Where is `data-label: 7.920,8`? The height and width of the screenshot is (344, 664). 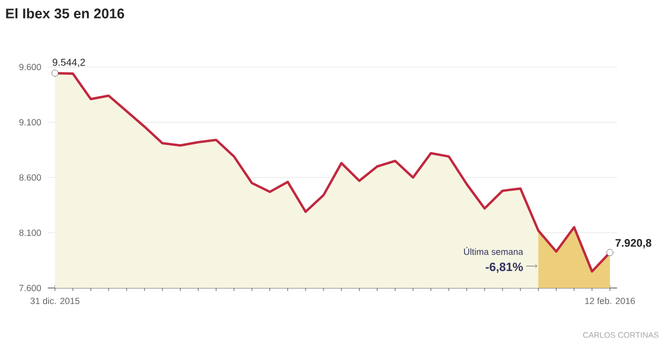
data-label: 7.920,8 is located at coordinates (634, 243).